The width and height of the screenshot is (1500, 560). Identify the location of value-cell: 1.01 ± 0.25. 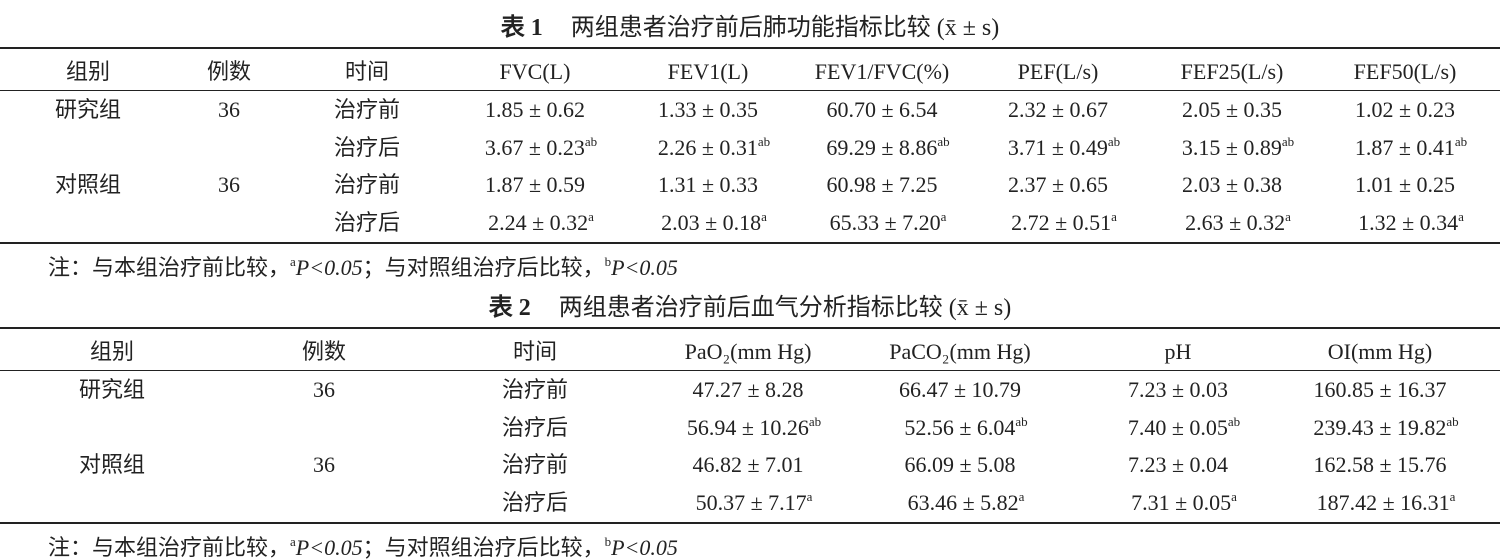
(1405, 185).